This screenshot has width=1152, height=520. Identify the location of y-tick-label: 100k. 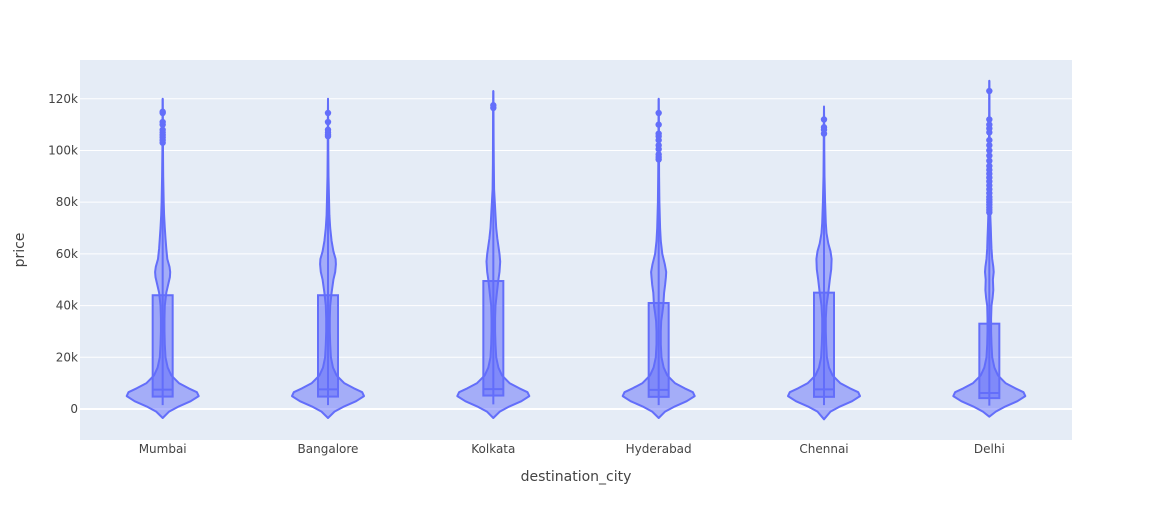
(63, 150).